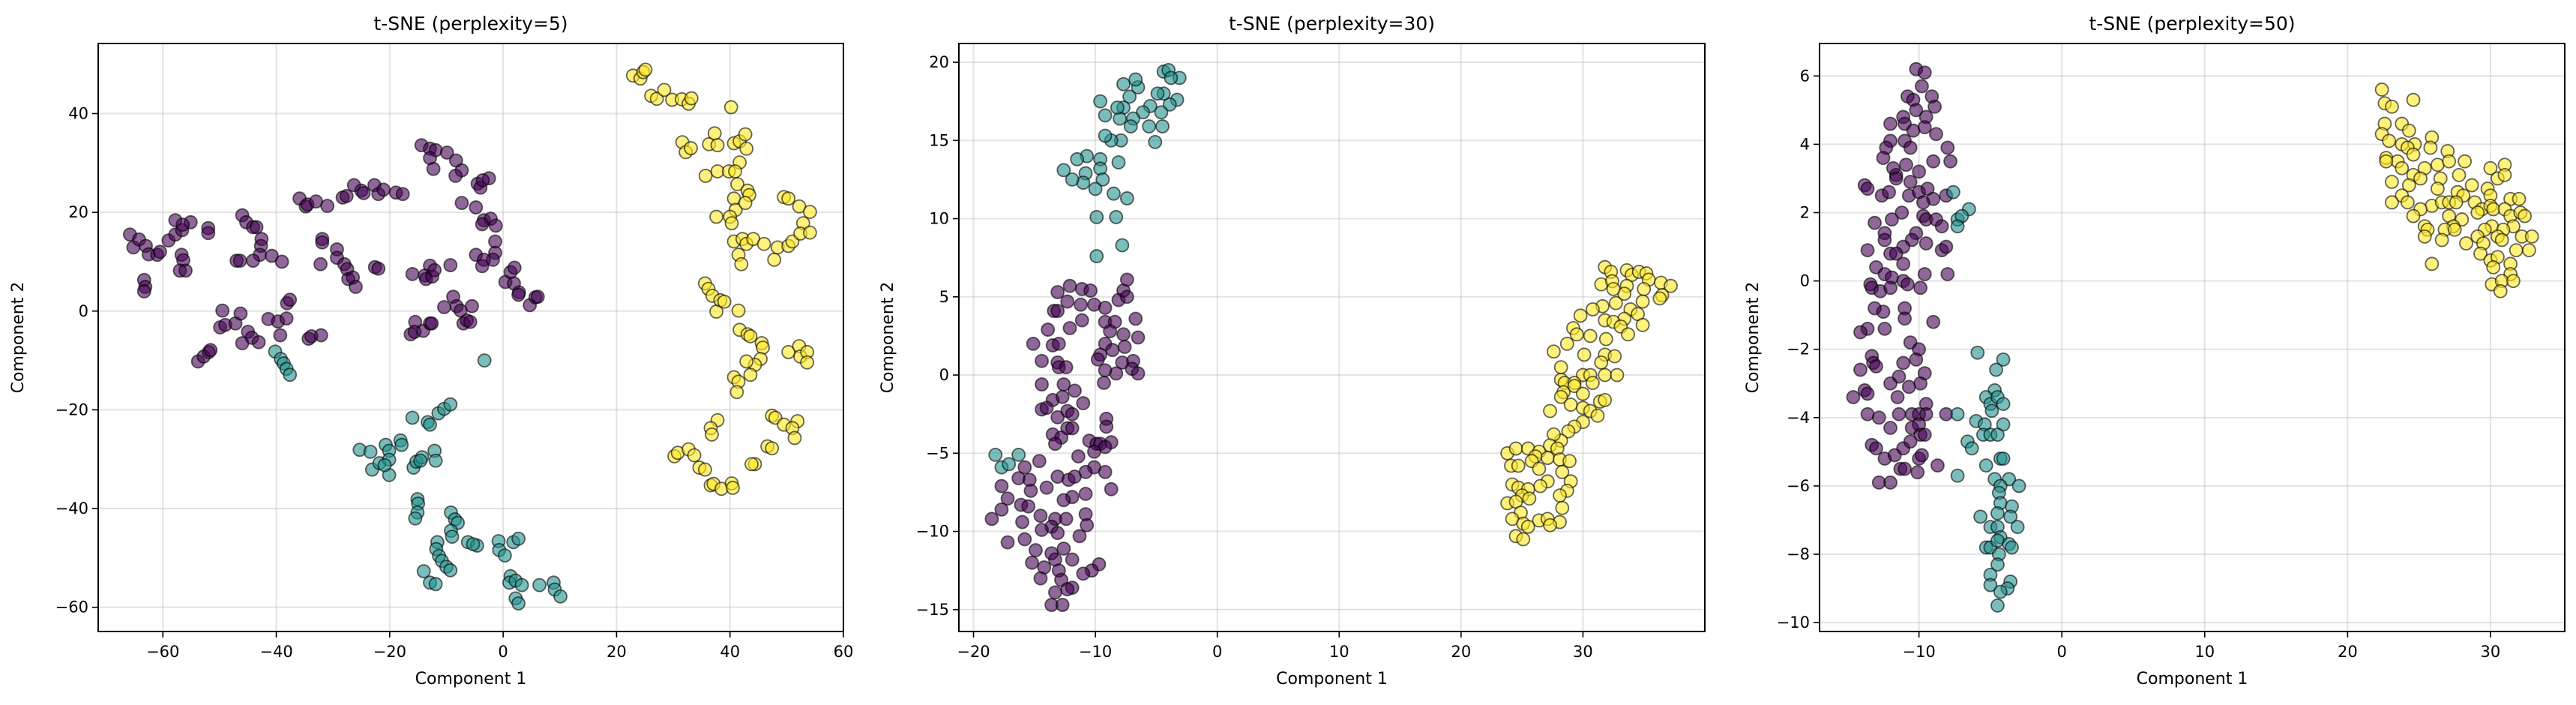 The width and height of the screenshot is (2576, 705). I want to click on y-tick-label: 15, so click(939, 140).